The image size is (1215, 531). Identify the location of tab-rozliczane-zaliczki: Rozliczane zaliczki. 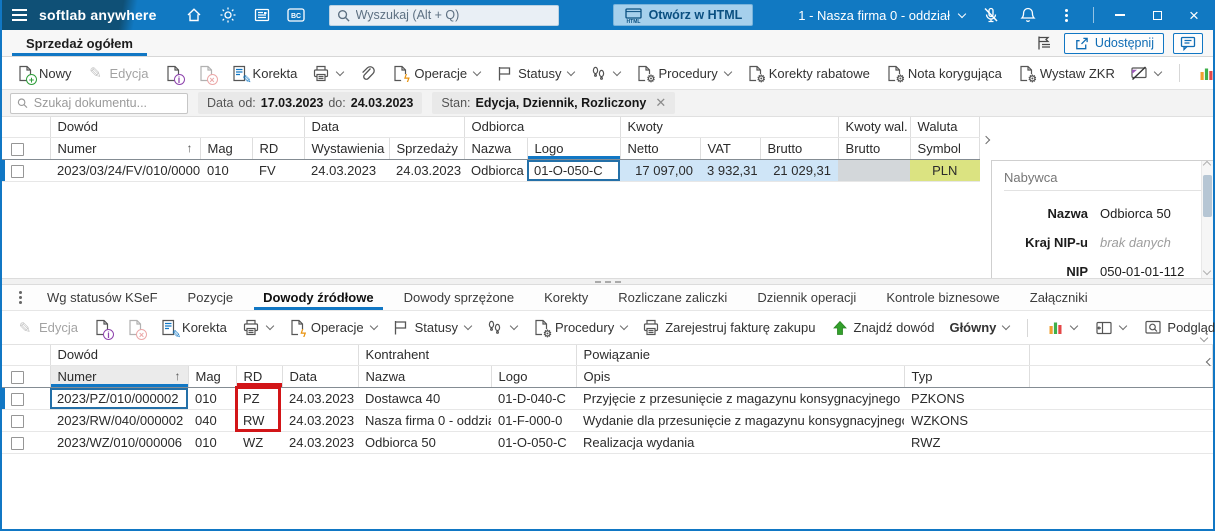
(673, 297).